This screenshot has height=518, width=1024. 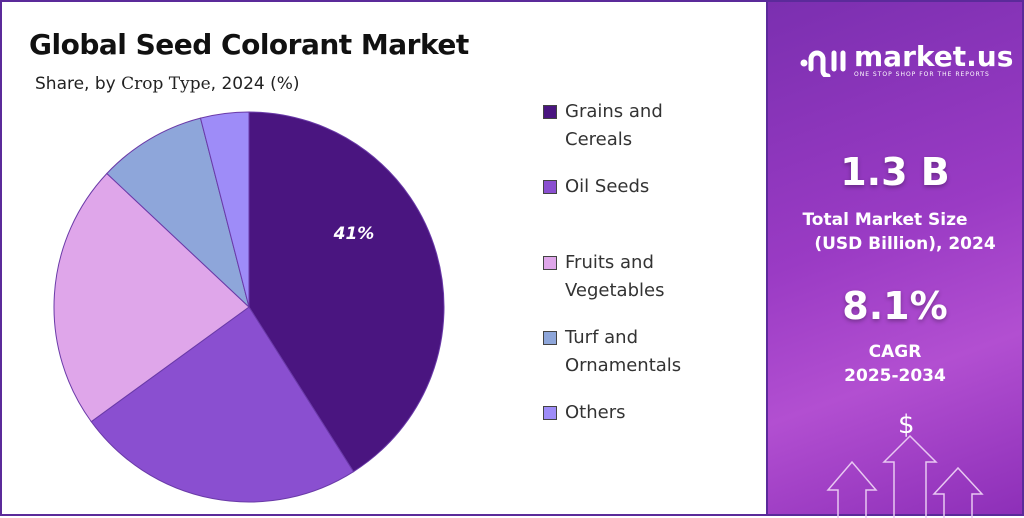 I want to click on brand-tagline: ONE STOP SHOP FOR THE REPORTS, so click(x=922, y=74).